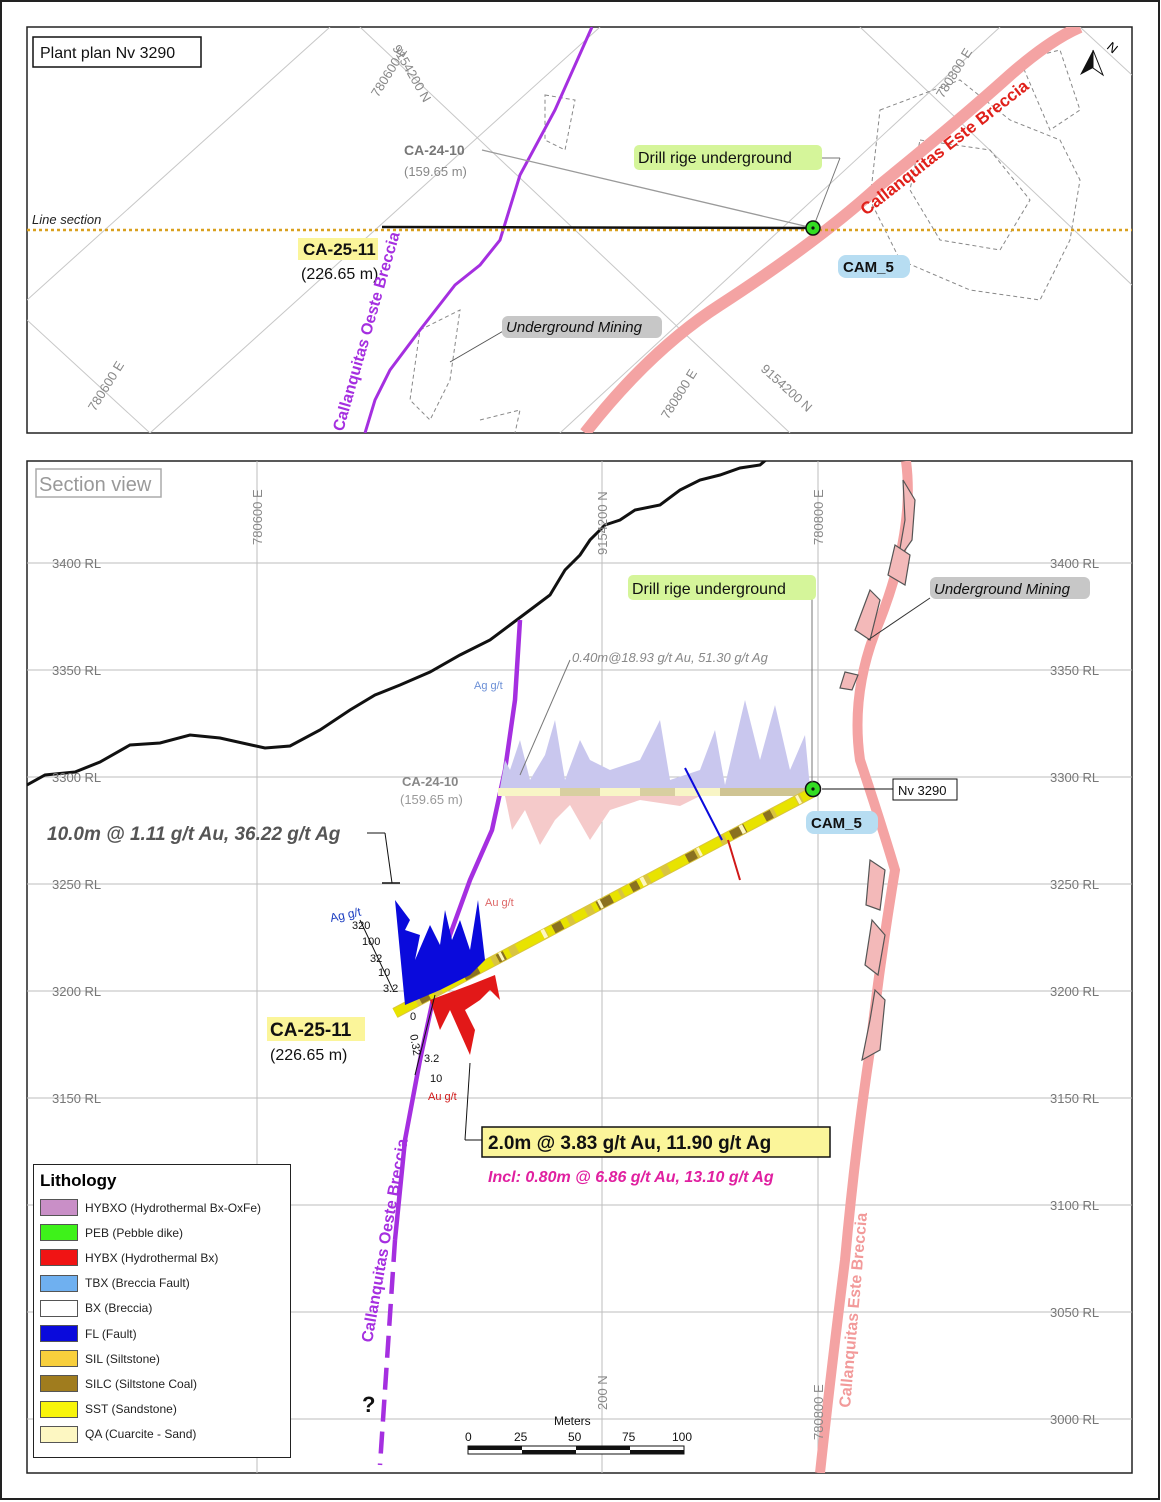  Describe the element at coordinates (137, 1283) in the screenshot. I see `legend-label: TBX (Breccia Fault)` at that location.